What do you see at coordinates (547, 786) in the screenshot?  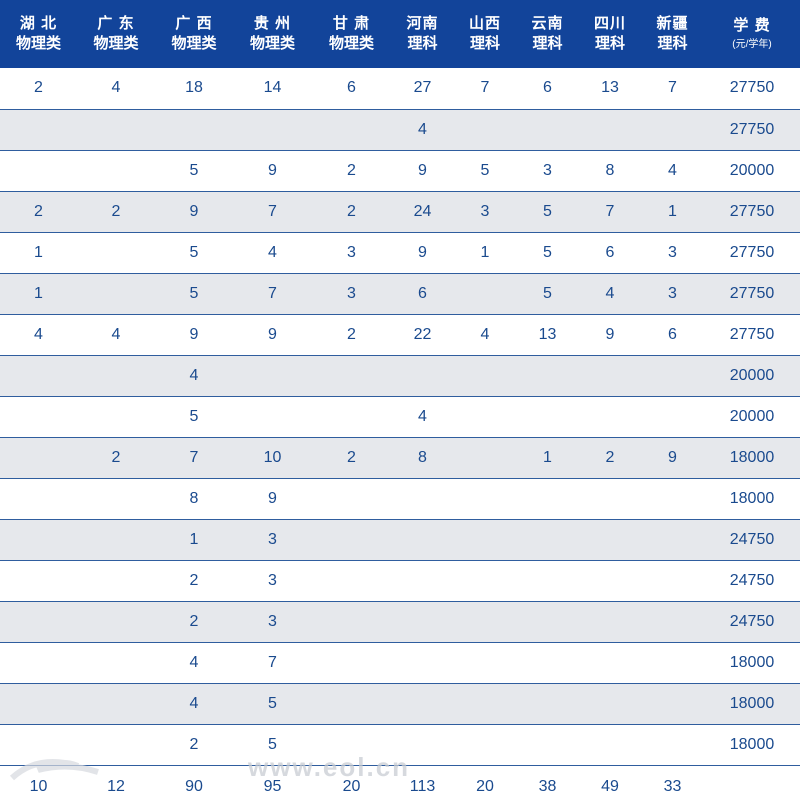 I see `total-cell: 38` at bounding box center [547, 786].